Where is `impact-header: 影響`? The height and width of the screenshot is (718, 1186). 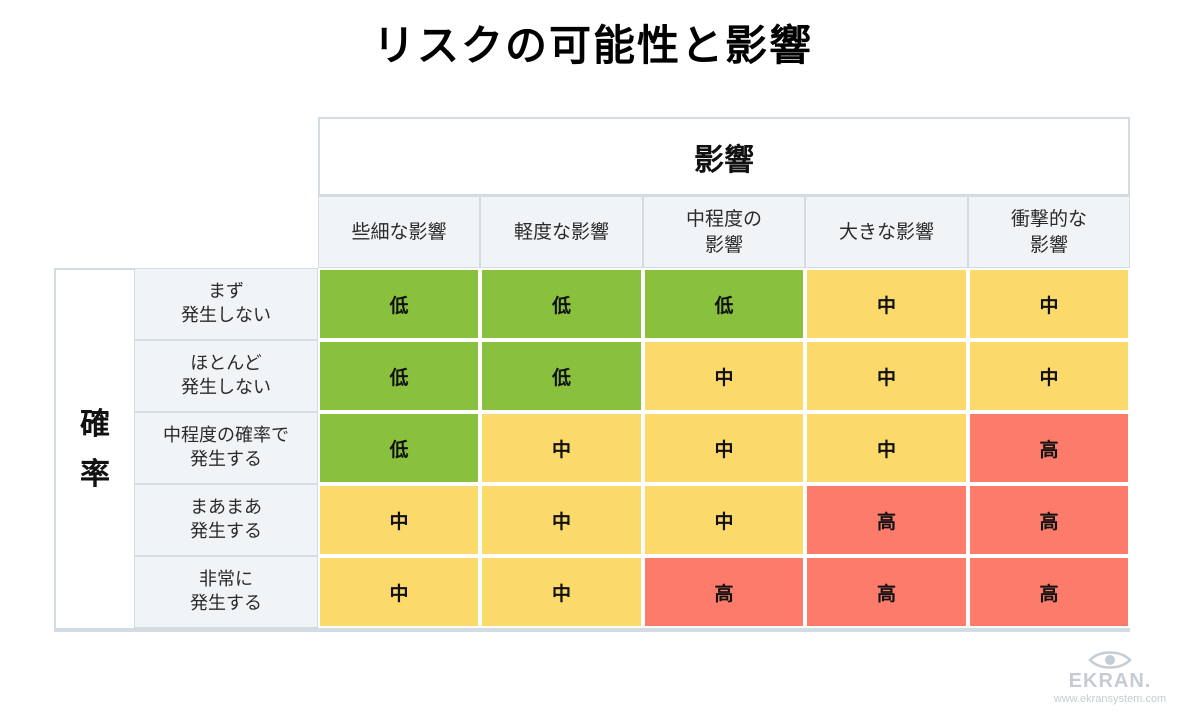 impact-header: 影響 is located at coordinates (724, 156).